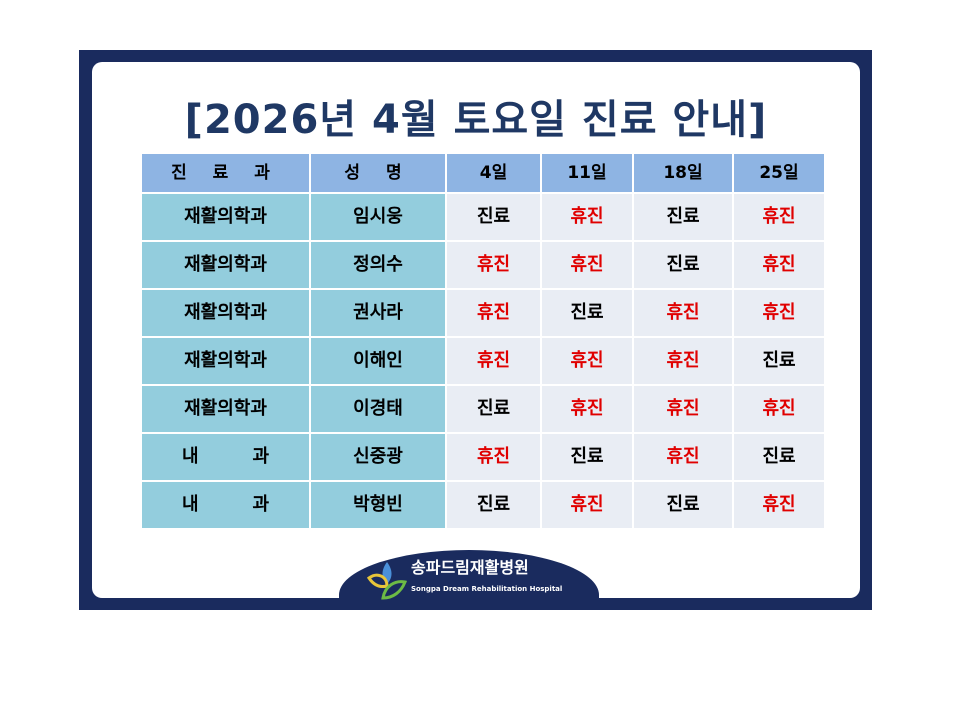 The image size is (960, 720). Describe the element at coordinates (378, 409) in the screenshot. I see `doctor-name-cell: 이경태` at that location.